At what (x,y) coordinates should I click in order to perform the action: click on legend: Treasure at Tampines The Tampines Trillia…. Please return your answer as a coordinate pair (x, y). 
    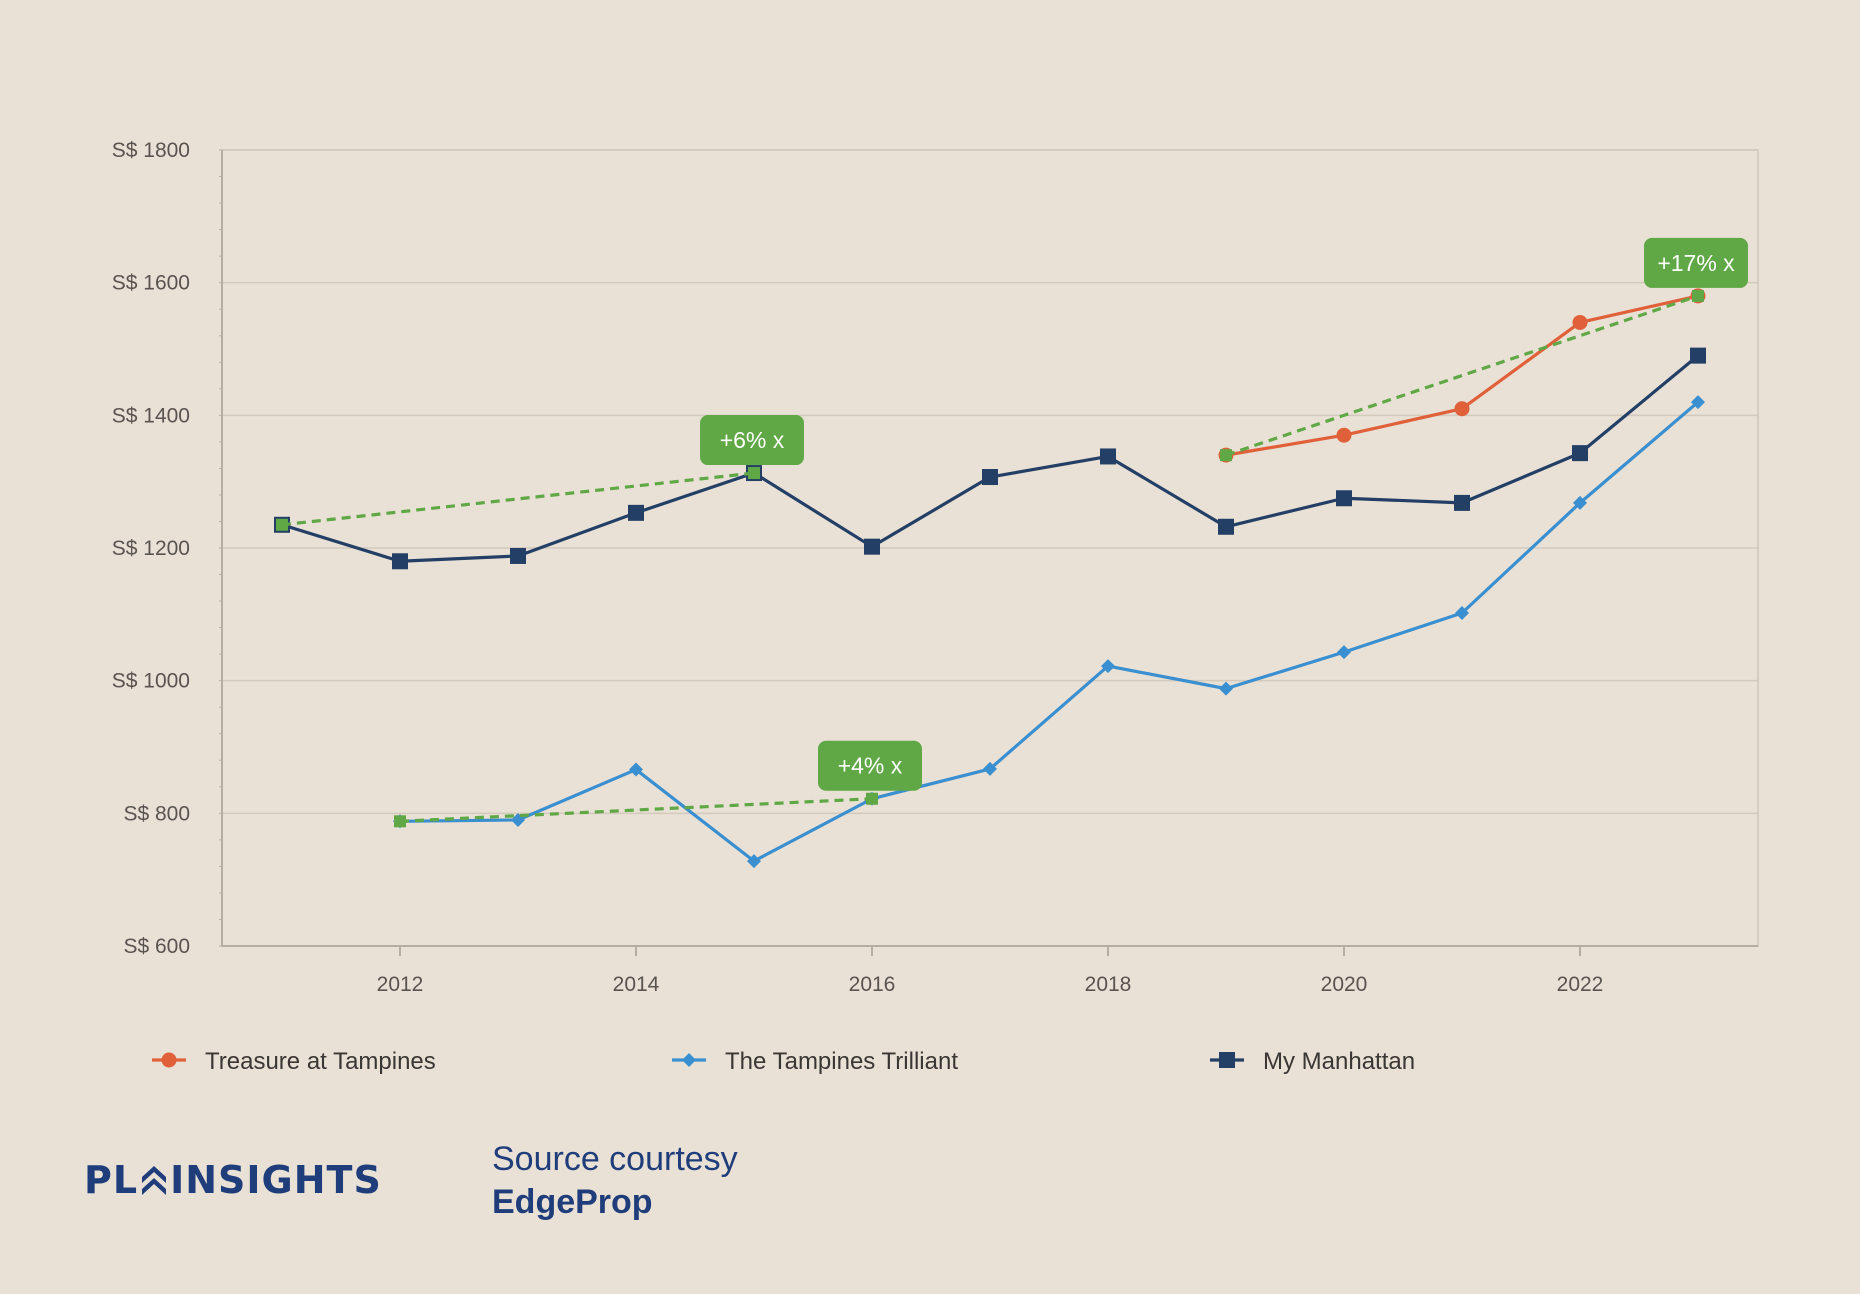
    Looking at the image, I should click on (783, 1061).